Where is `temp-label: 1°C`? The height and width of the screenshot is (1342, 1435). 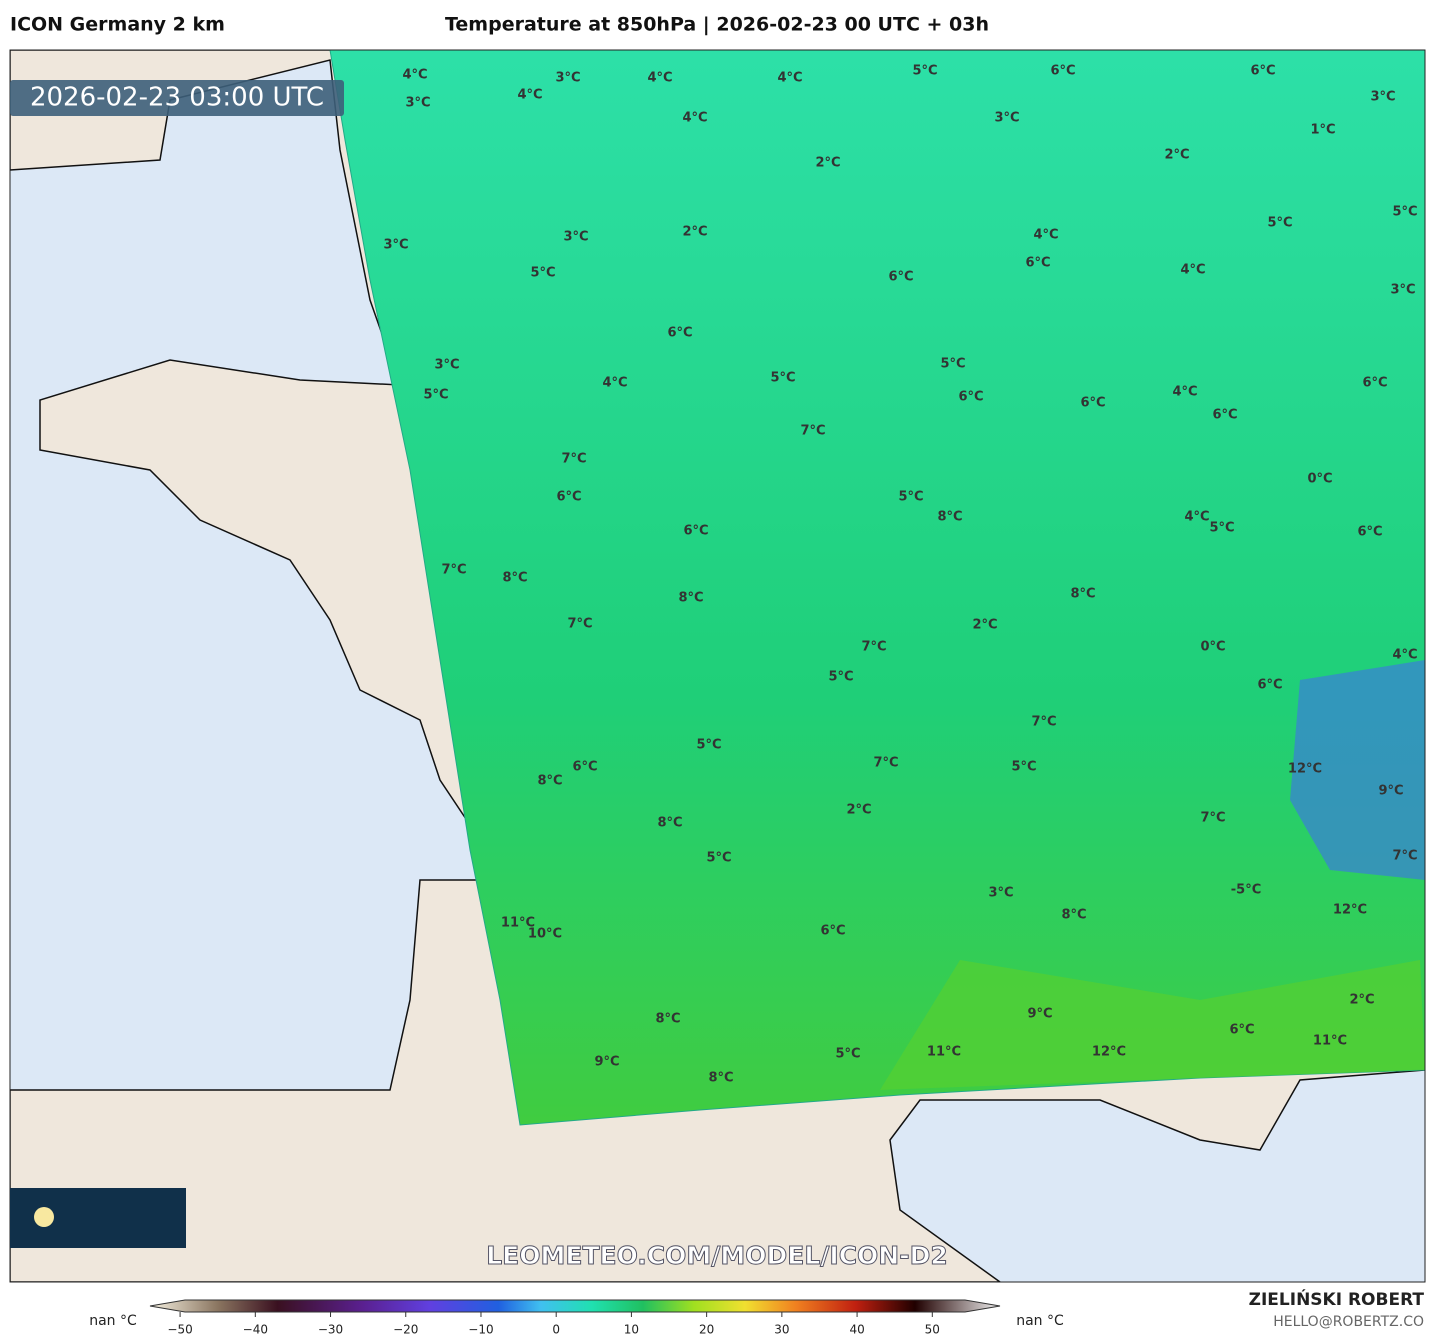 temp-label: 1°C is located at coordinates (1322, 130).